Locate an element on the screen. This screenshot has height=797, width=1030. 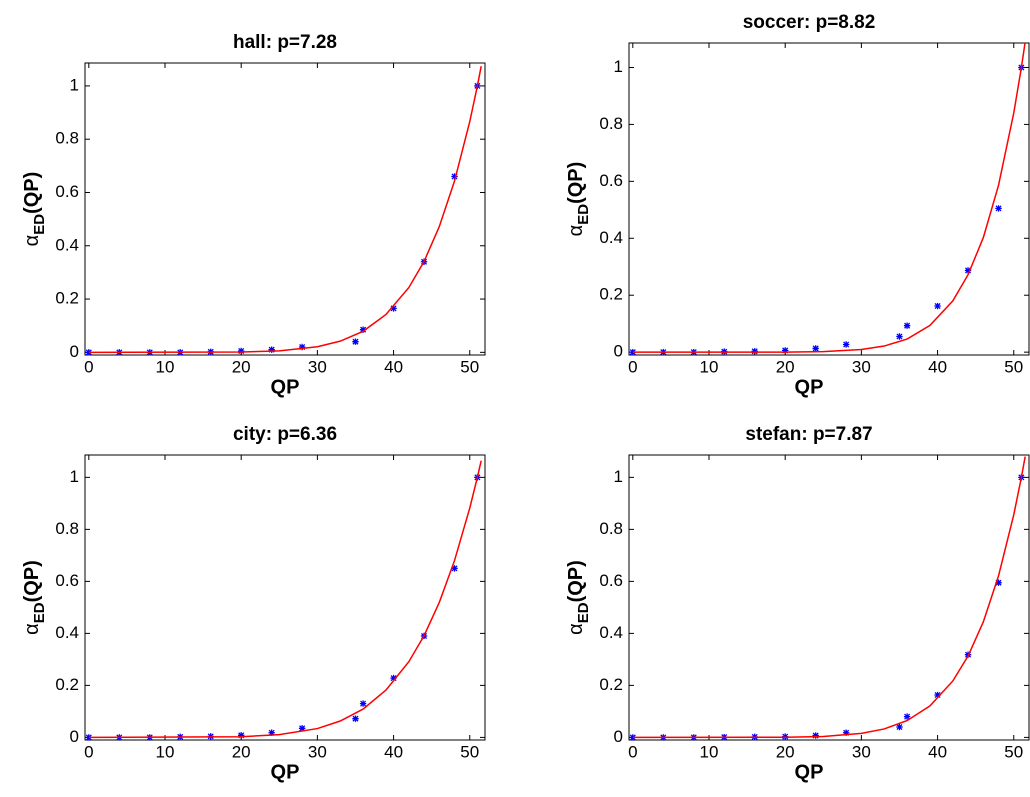
chart-title: city: p=6.36 is located at coordinates (285, 434).